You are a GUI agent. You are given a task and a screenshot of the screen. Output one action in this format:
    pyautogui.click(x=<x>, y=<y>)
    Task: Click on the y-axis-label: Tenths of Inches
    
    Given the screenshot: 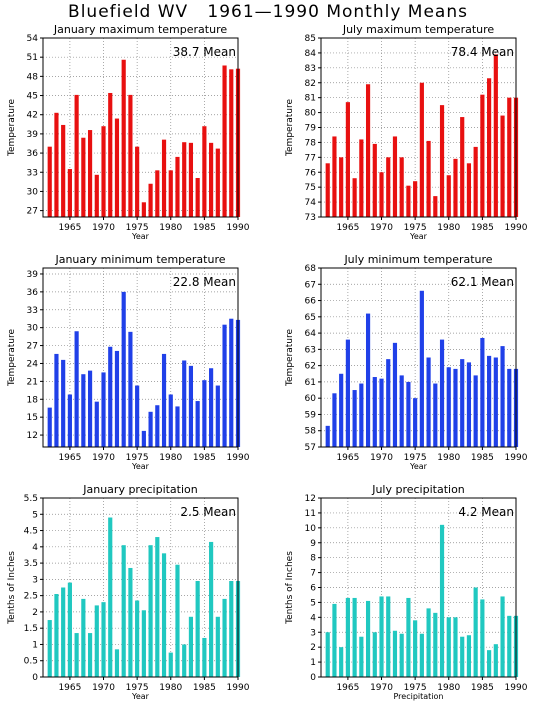 What is the action you would take?
    pyautogui.click(x=290, y=588)
    